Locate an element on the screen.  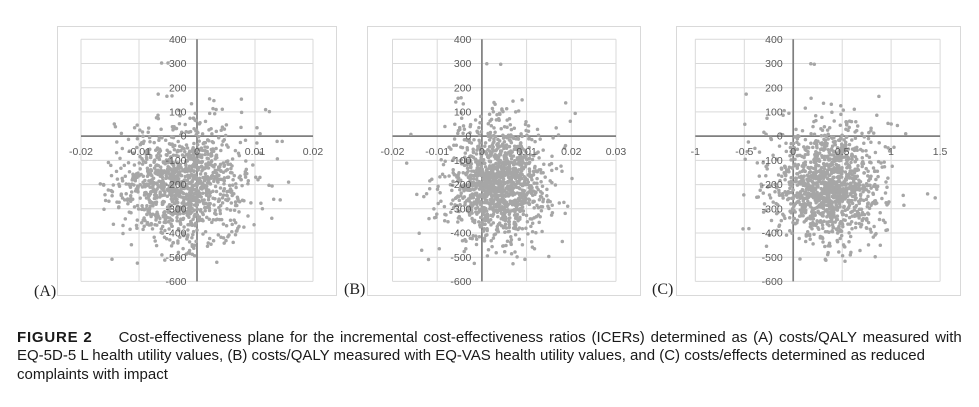
svg-text: 1 is located at coordinates (891, 152).